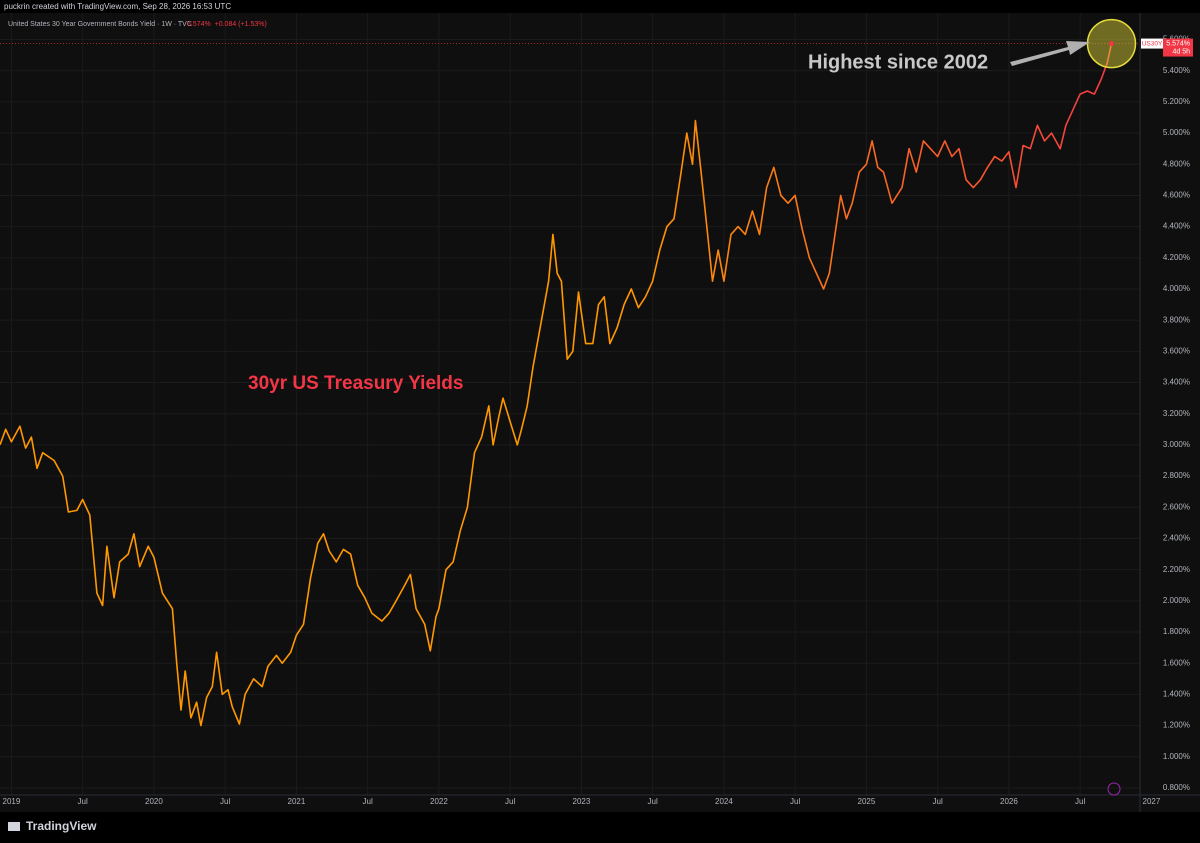  What do you see at coordinates (1176, 569) in the screenshot?
I see `y-tick-label: 2.200%` at bounding box center [1176, 569].